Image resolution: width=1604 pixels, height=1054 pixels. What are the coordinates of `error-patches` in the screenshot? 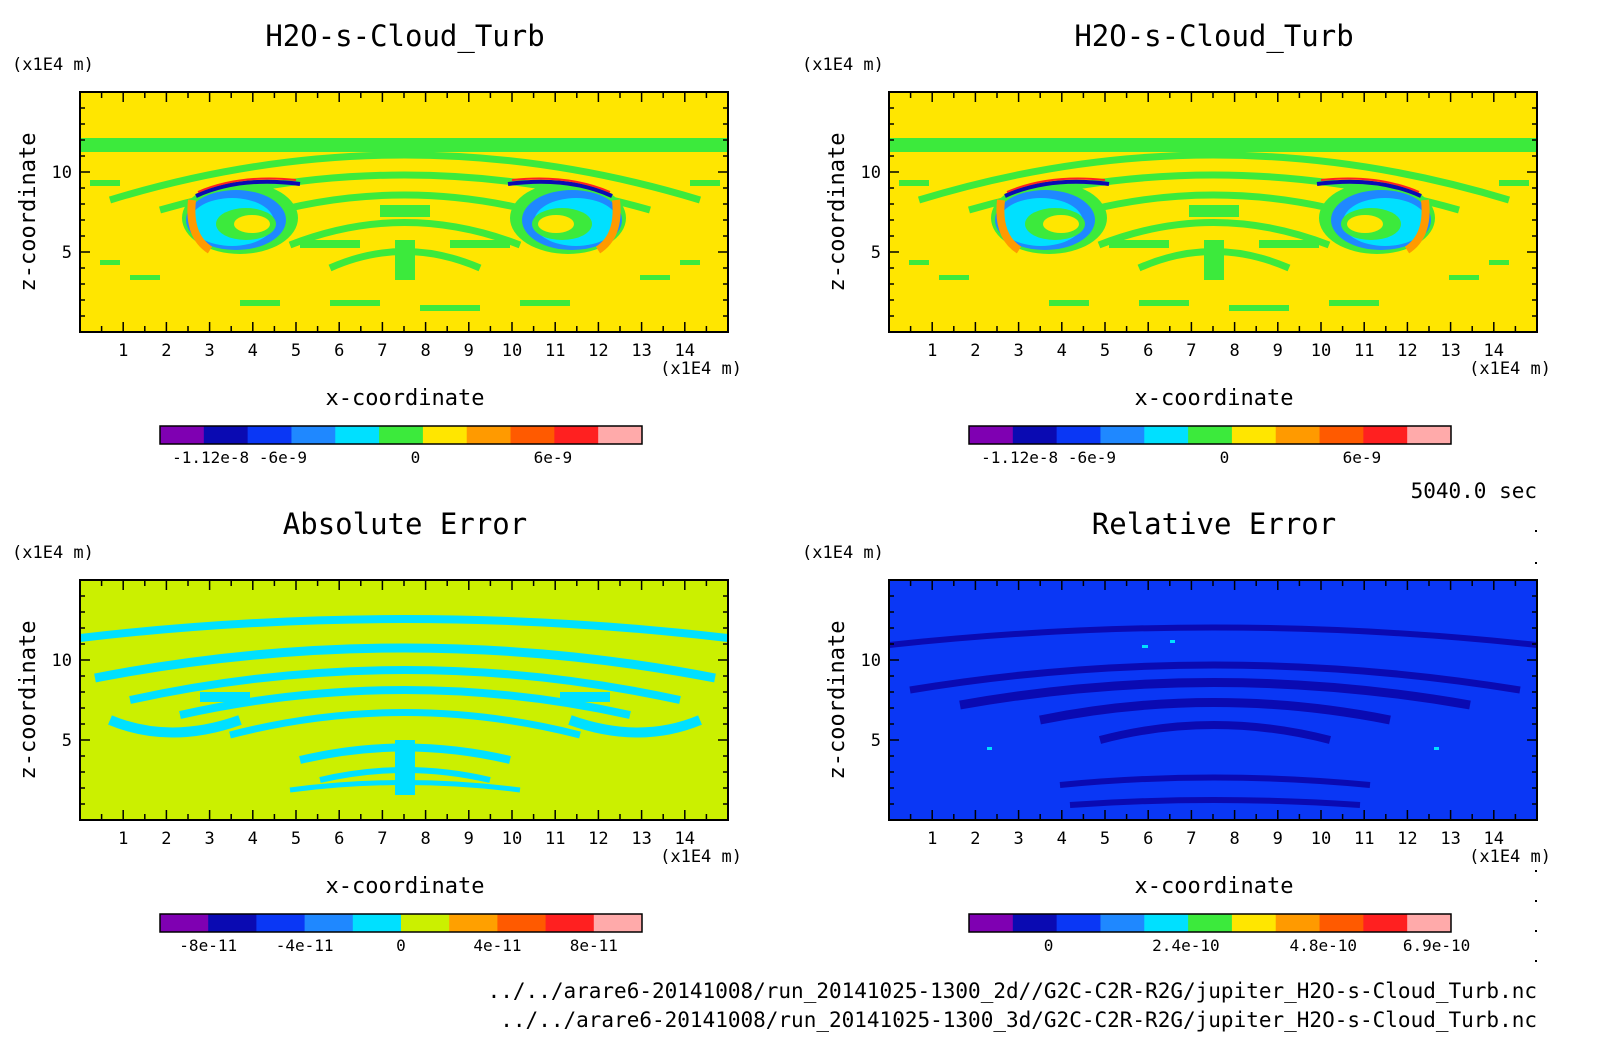 It's located at (405, 743).